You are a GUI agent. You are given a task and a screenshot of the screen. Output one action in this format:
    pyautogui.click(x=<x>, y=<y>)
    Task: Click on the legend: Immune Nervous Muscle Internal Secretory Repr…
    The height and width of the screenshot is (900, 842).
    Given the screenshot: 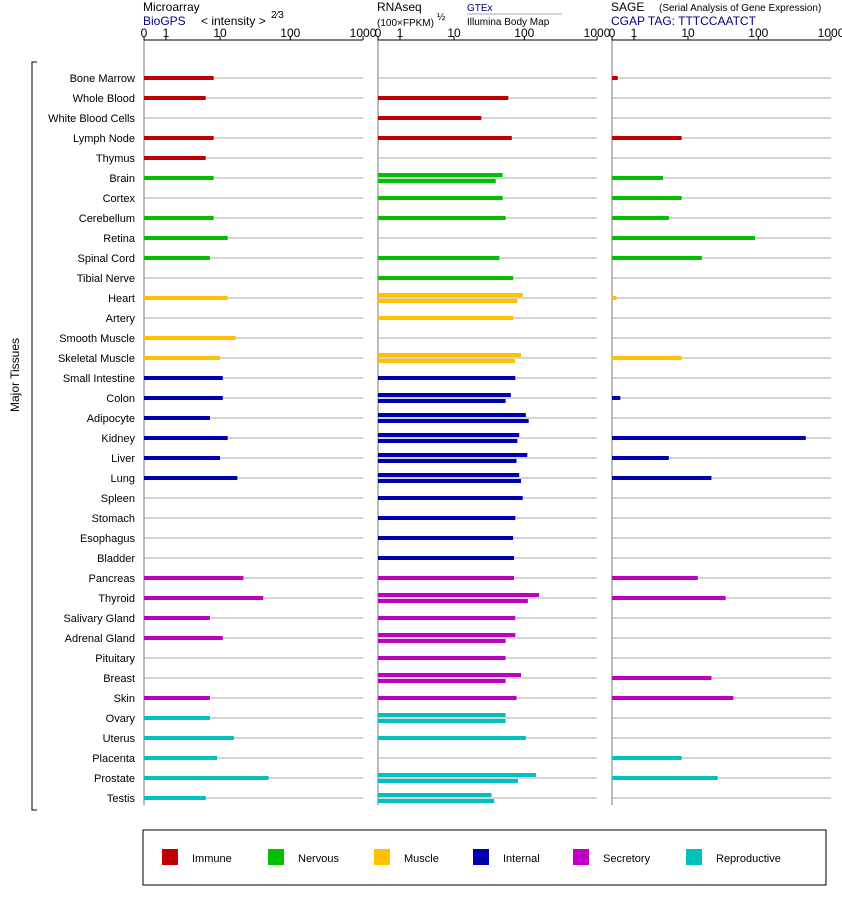 What is the action you would take?
    pyautogui.click(x=471, y=857)
    